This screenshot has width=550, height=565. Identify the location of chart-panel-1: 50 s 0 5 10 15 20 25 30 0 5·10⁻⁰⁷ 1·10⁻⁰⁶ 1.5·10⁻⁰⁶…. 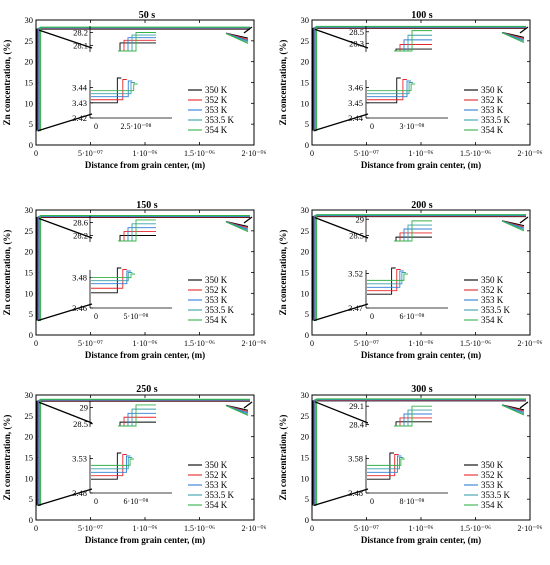
(134, 90).